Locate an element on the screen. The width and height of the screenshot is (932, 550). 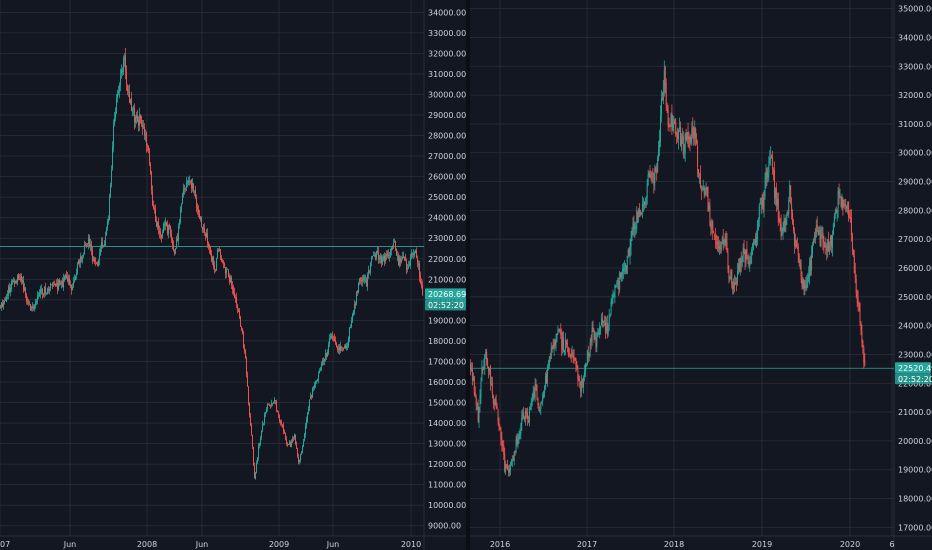
x-tick-label: 2019 is located at coordinates (762, 544).